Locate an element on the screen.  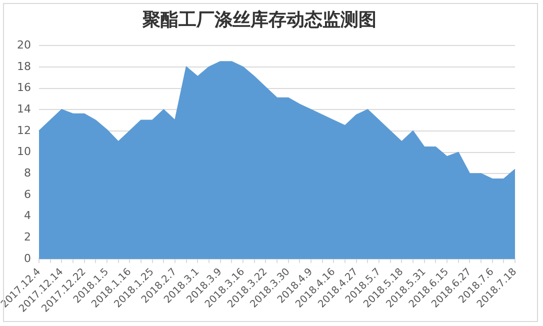
y-tick-label: 8 is located at coordinates (27, 173).